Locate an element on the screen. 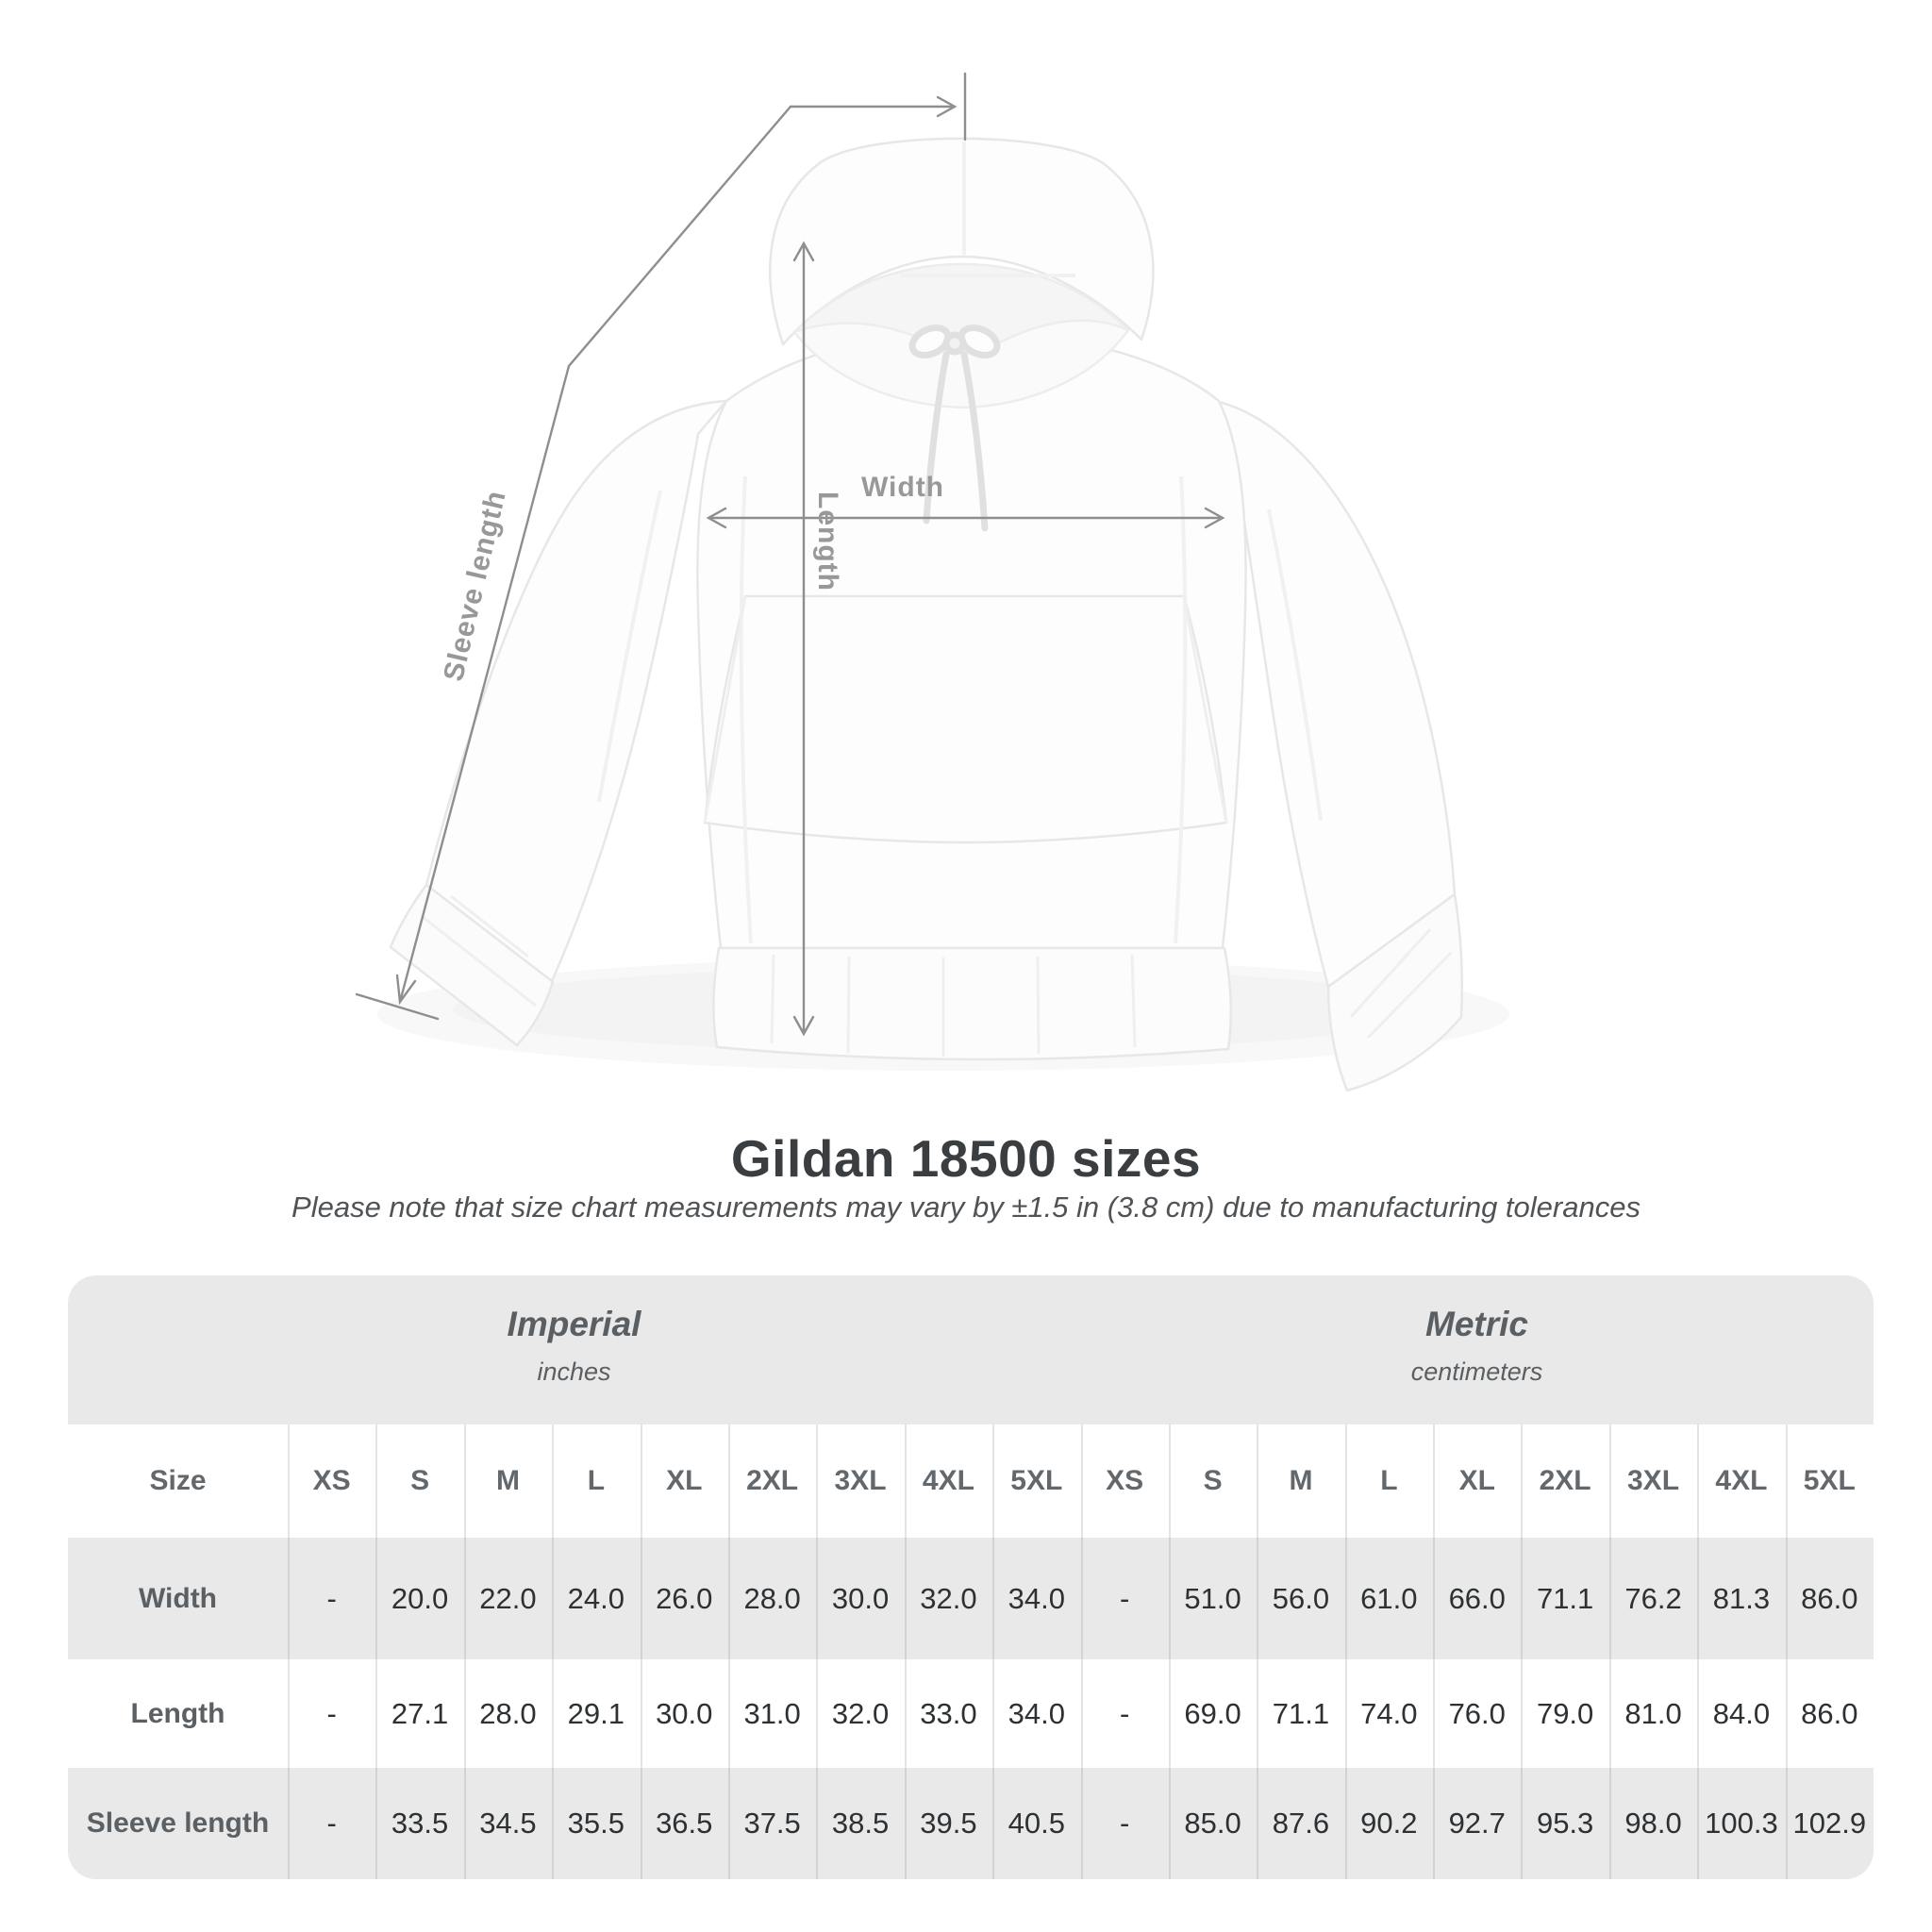  sleeve-arrowhead-bottom is located at coordinates (406, 990).